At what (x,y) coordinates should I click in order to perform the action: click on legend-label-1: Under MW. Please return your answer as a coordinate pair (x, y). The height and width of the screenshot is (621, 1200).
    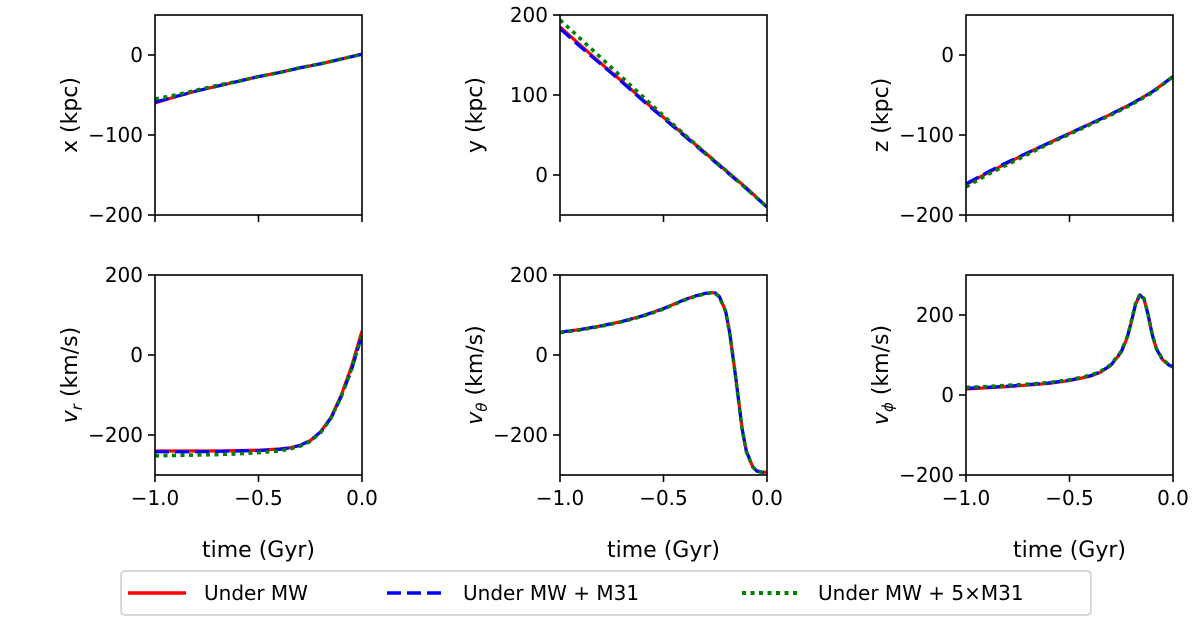
    Looking at the image, I should click on (256, 593).